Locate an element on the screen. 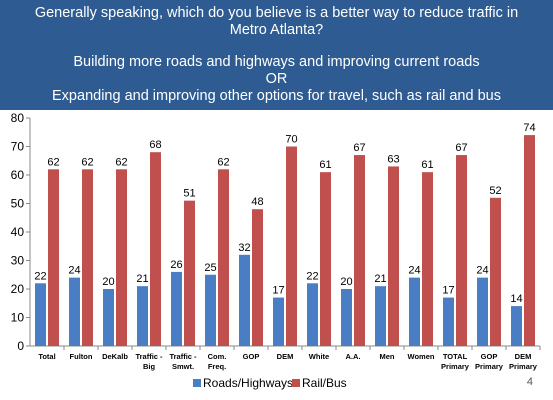 Image resolution: width=553 pixels, height=400 pixels. y-tick-label: 40 is located at coordinates (18, 232).